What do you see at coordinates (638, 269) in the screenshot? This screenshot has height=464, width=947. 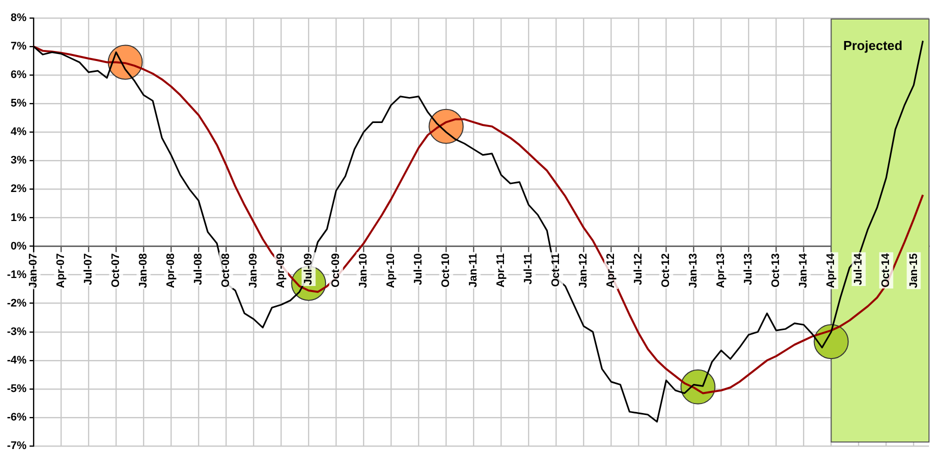 I see `x-tick-label: Jul-12` at bounding box center [638, 269].